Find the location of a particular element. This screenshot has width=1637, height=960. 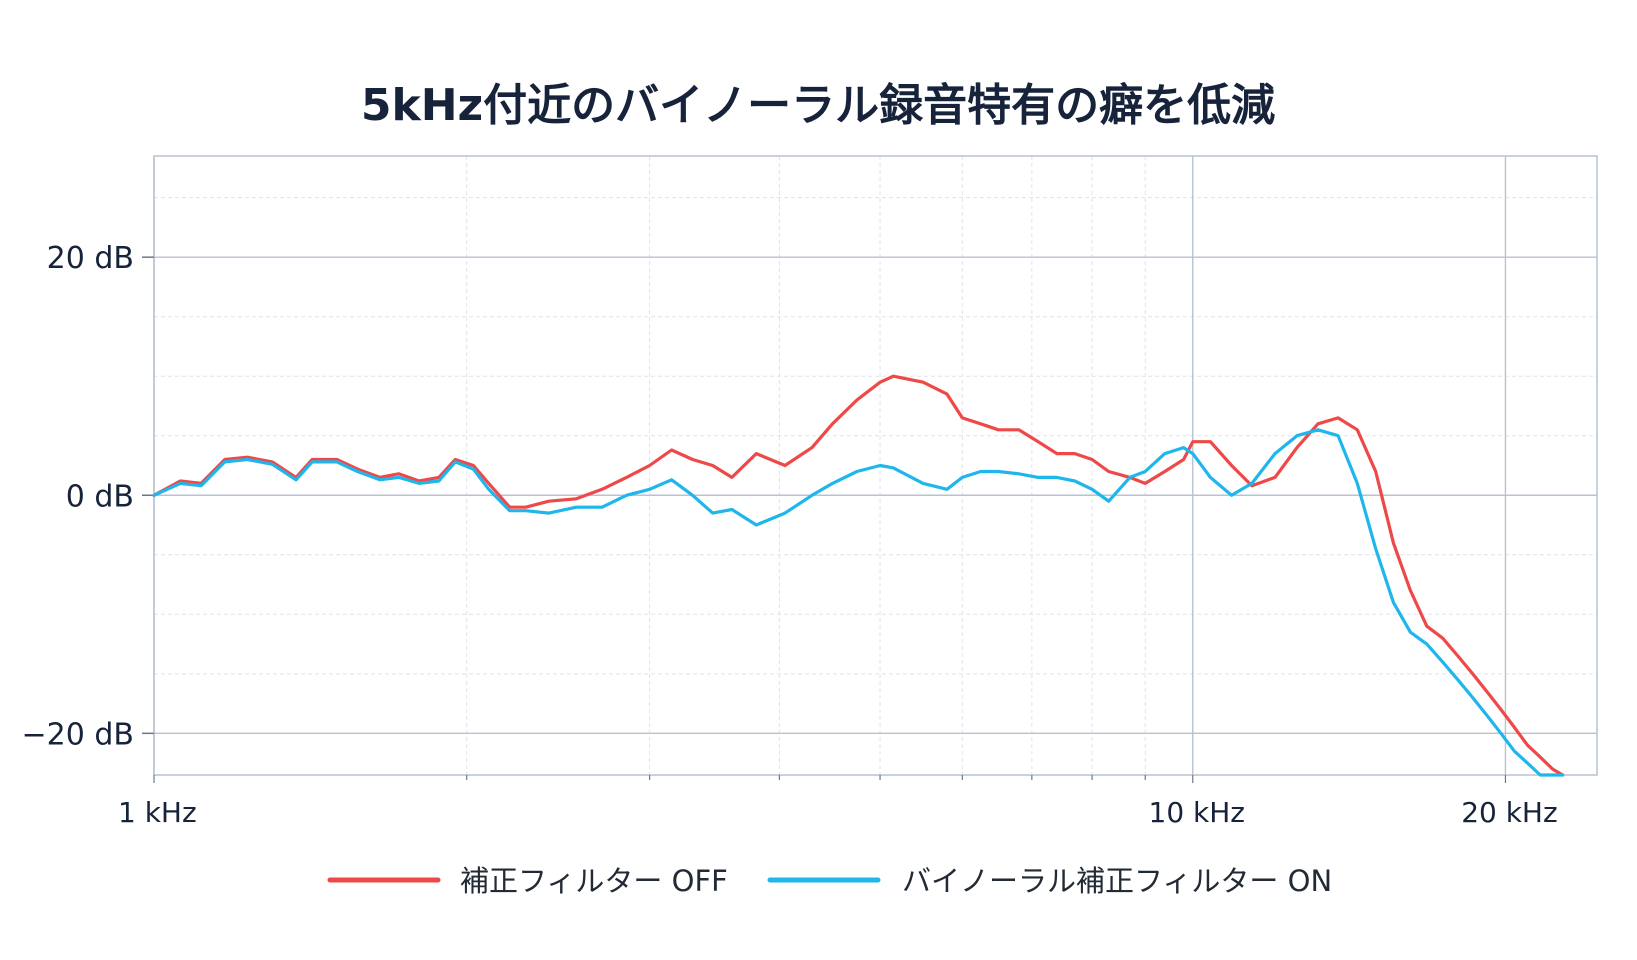

y-tick-label: 0 dB is located at coordinates (100, 496).